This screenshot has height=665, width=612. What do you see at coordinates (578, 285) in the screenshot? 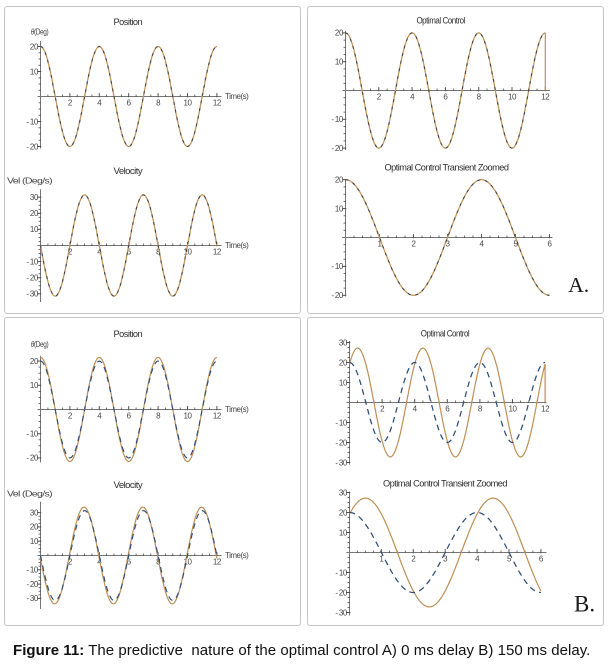
I see `svg-text: A.` at bounding box center [578, 285].